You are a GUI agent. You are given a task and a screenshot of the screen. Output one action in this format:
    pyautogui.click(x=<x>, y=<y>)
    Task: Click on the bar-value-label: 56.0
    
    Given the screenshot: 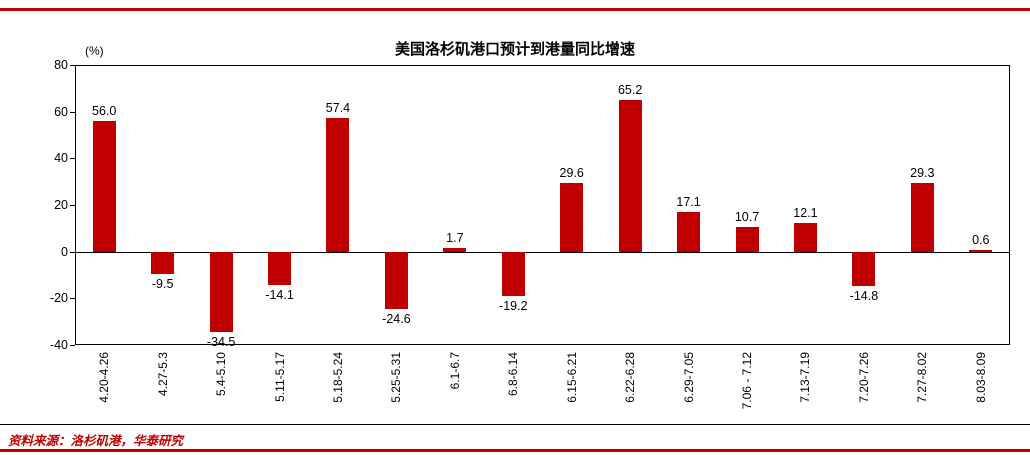 What is the action you would take?
    pyautogui.click(x=104, y=111)
    